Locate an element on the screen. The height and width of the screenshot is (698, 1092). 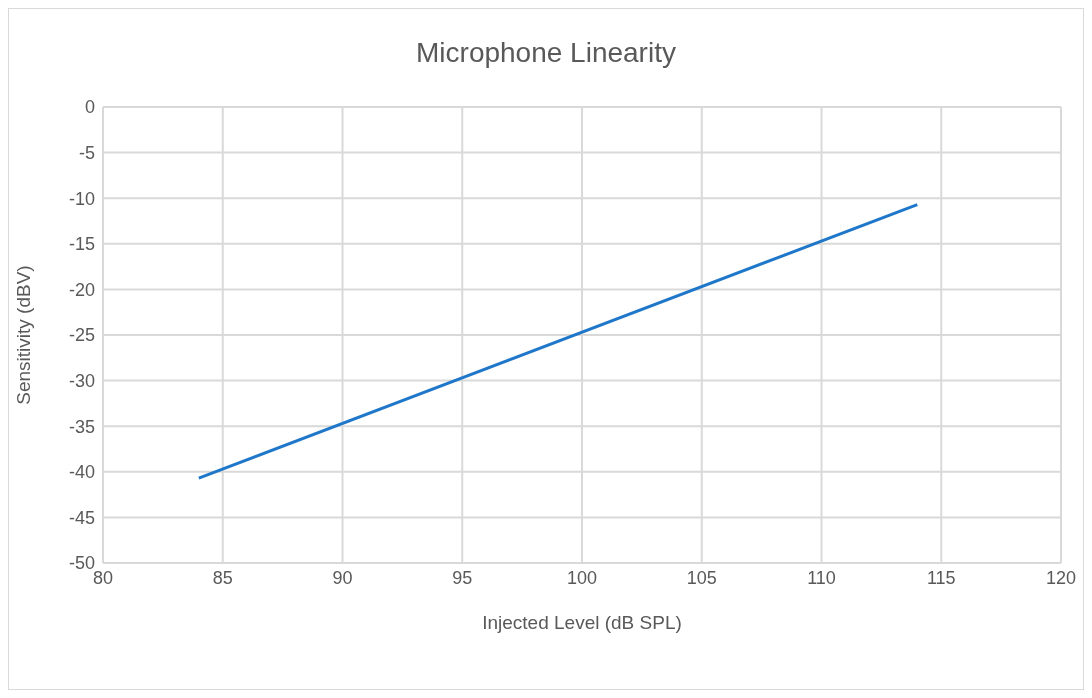
x-tick-label: 90 is located at coordinates (342, 577).